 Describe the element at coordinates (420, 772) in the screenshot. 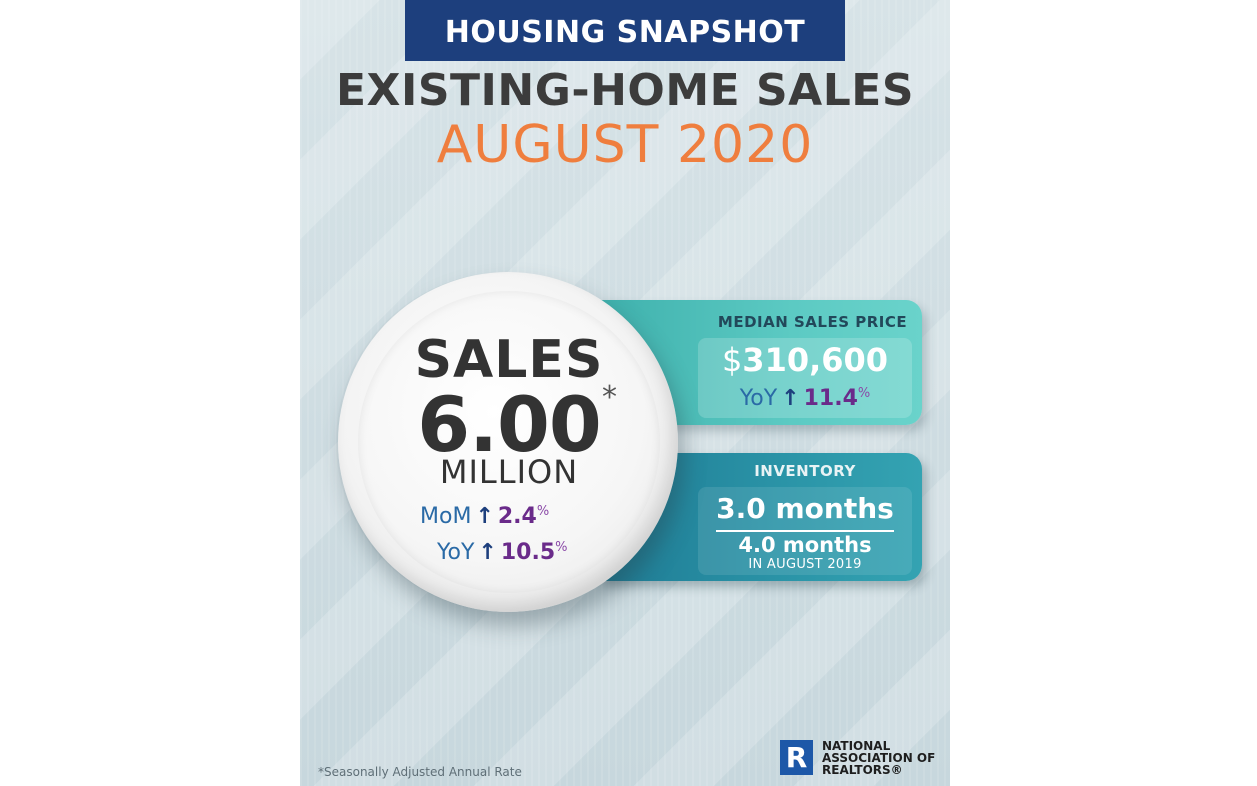

I see `footnote: *Seasonally Adjusted Annual Rate` at that location.